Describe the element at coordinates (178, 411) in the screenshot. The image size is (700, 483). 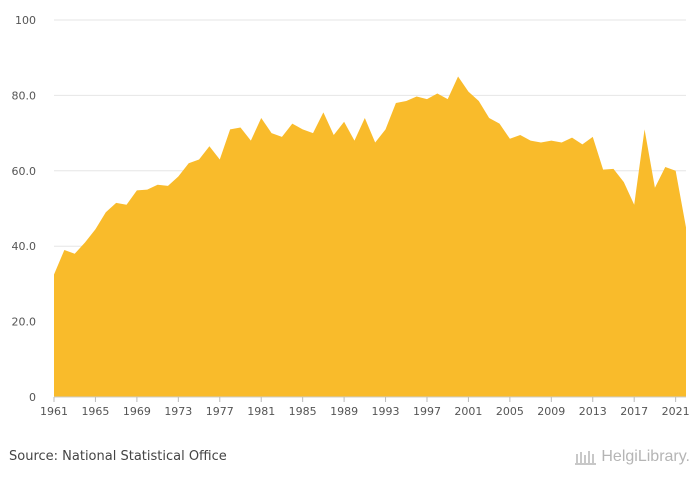
I see `x-tick-label: 1973` at that location.